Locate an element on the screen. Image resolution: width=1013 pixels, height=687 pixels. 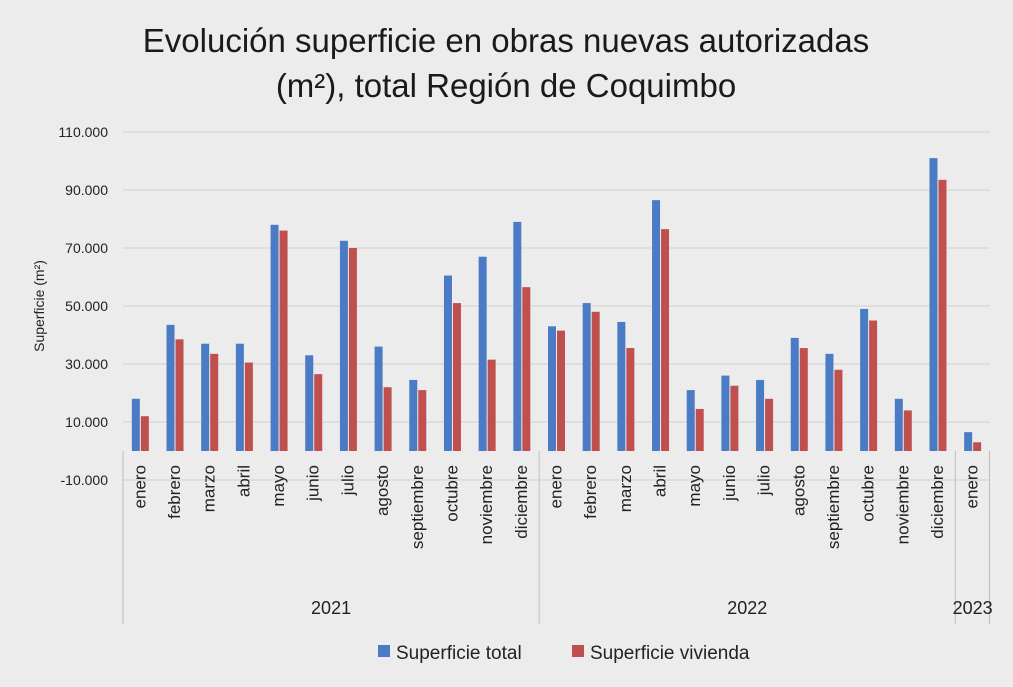
y-tick-label: 90.000 is located at coordinates (86, 190).